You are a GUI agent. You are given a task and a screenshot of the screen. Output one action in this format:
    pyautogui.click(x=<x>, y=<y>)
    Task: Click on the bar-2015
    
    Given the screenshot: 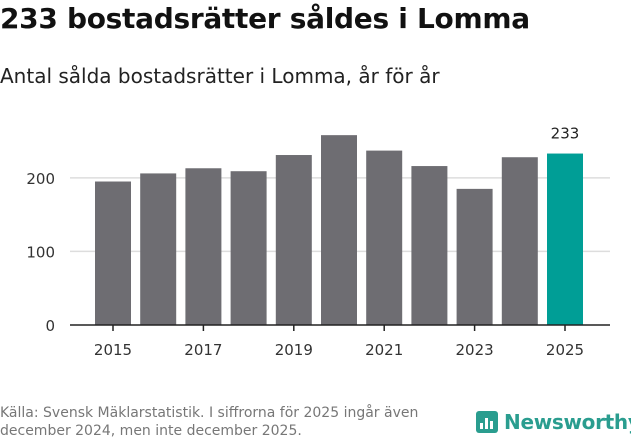 What is the action you would take?
    pyautogui.click(x=113, y=253)
    